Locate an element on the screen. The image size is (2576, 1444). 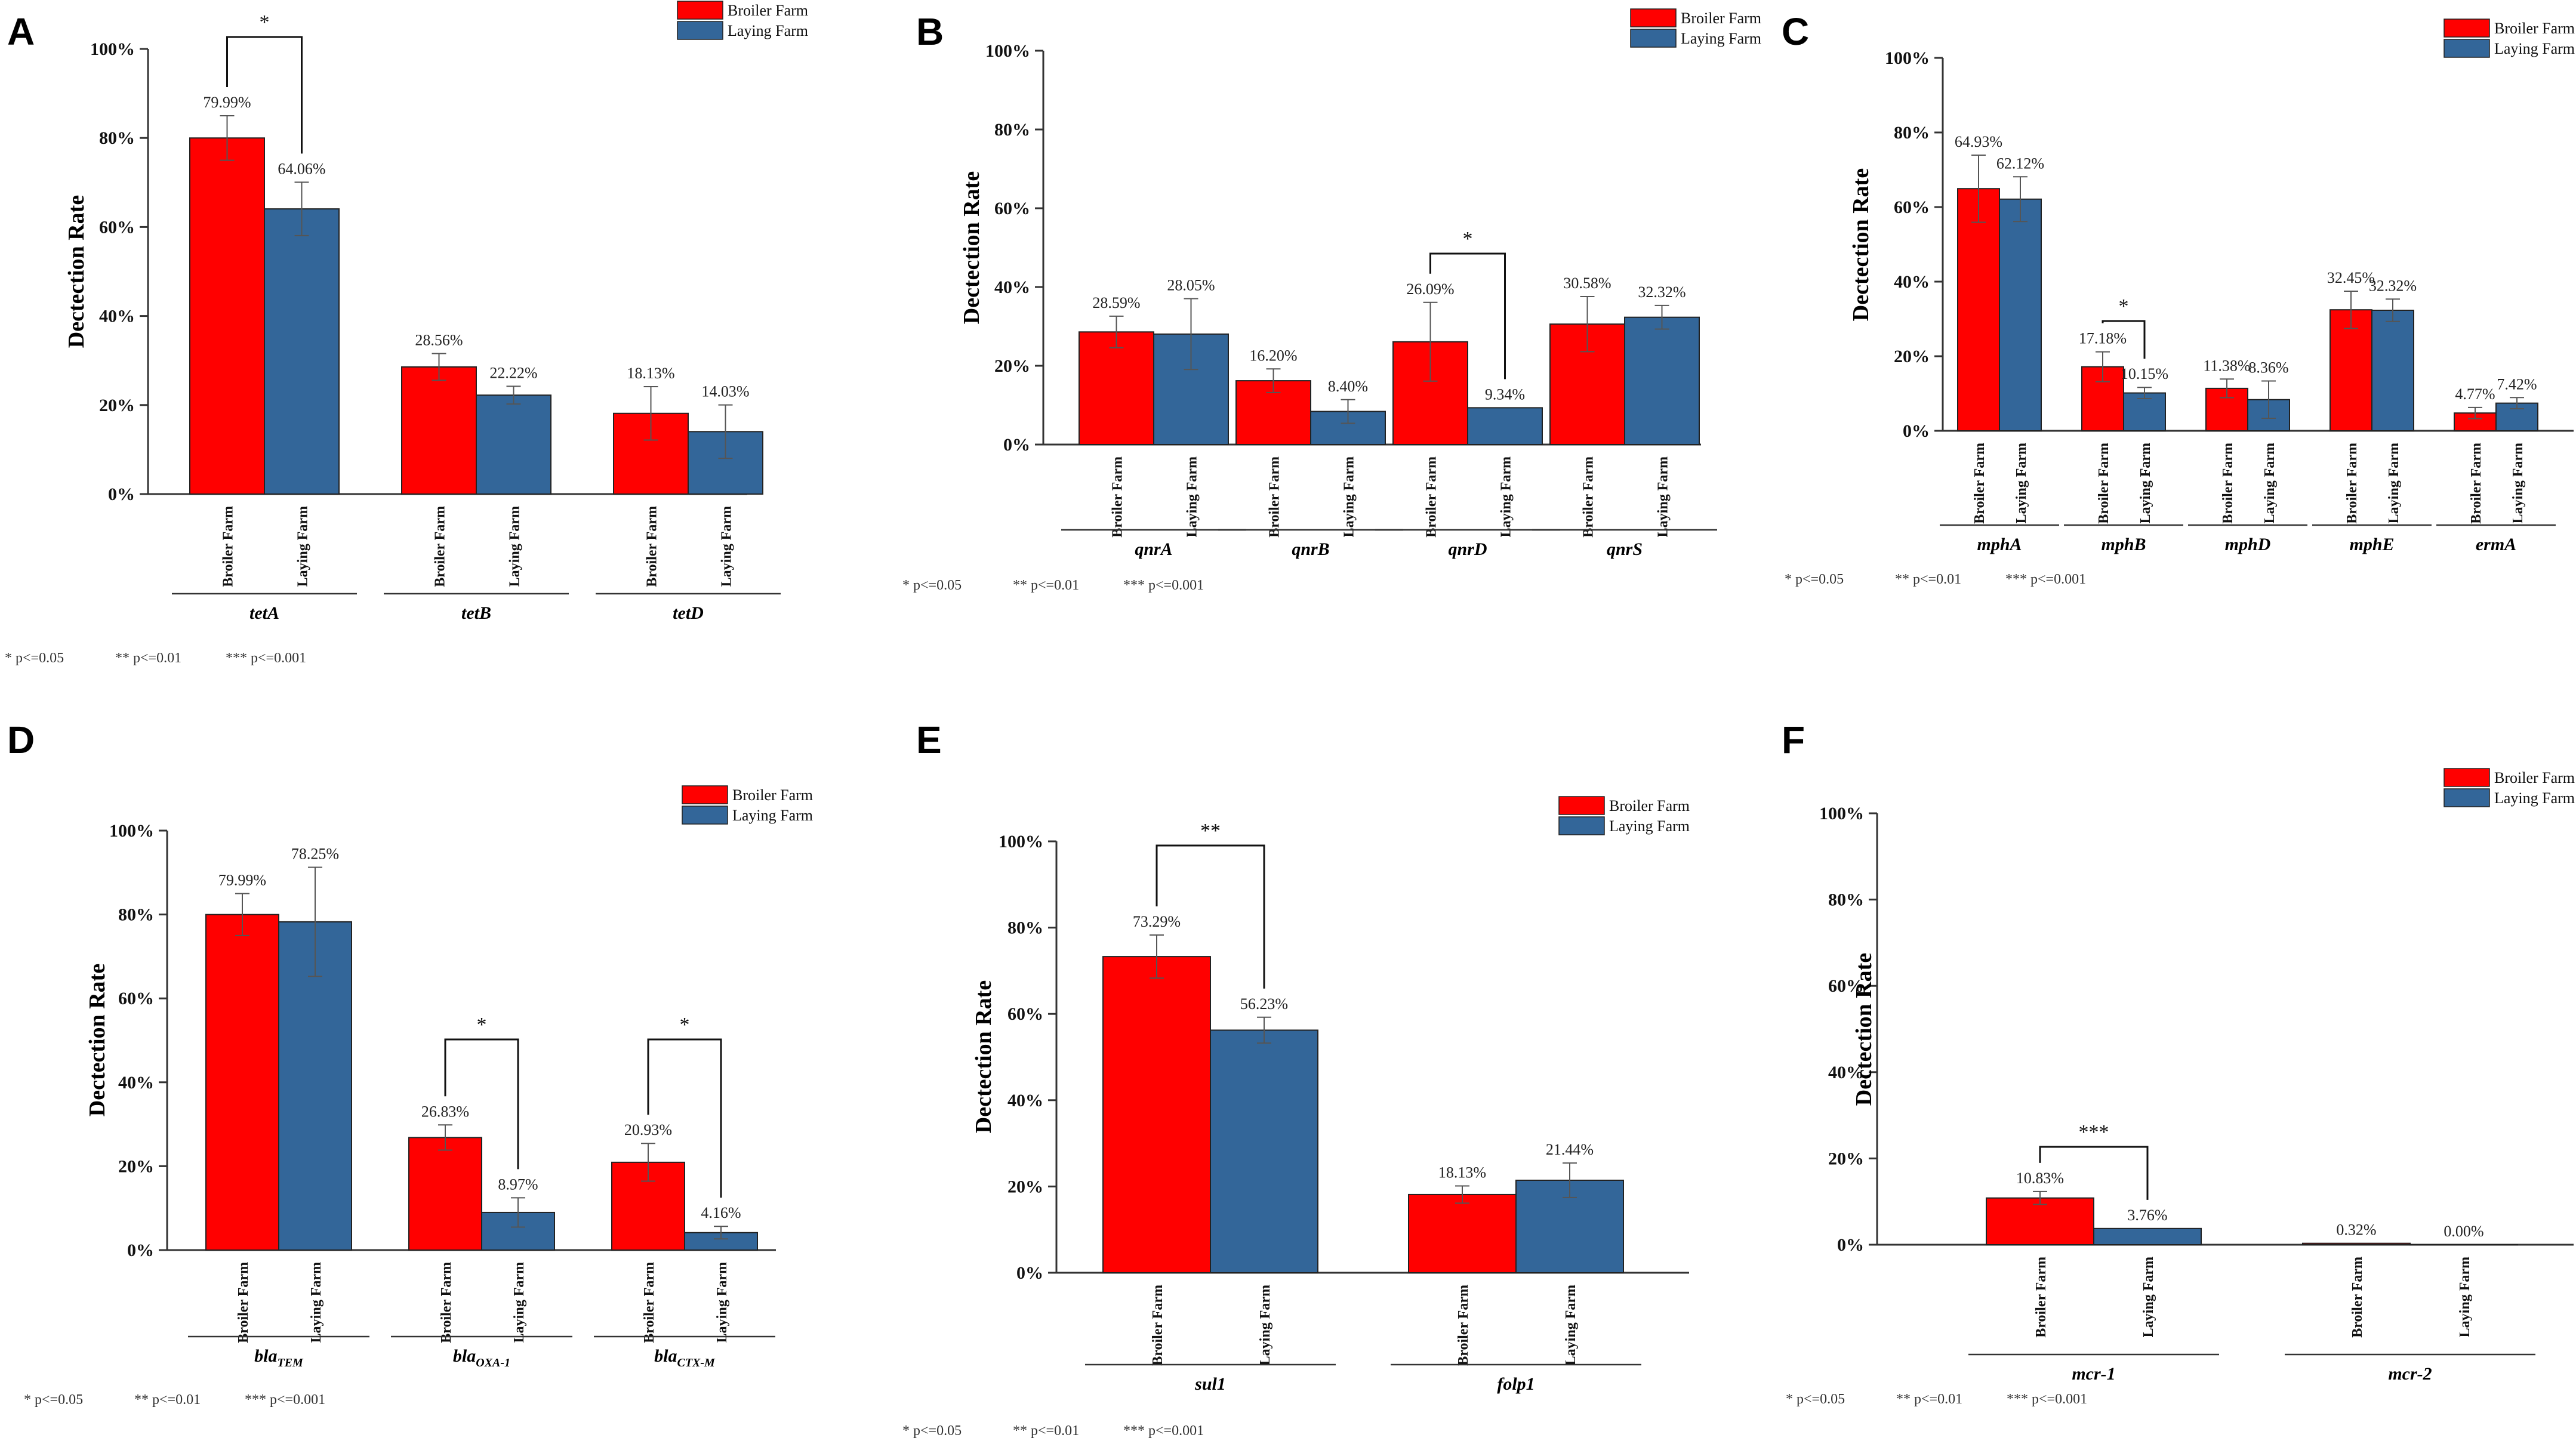
group-label: mphB is located at coordinates (2123, 544).